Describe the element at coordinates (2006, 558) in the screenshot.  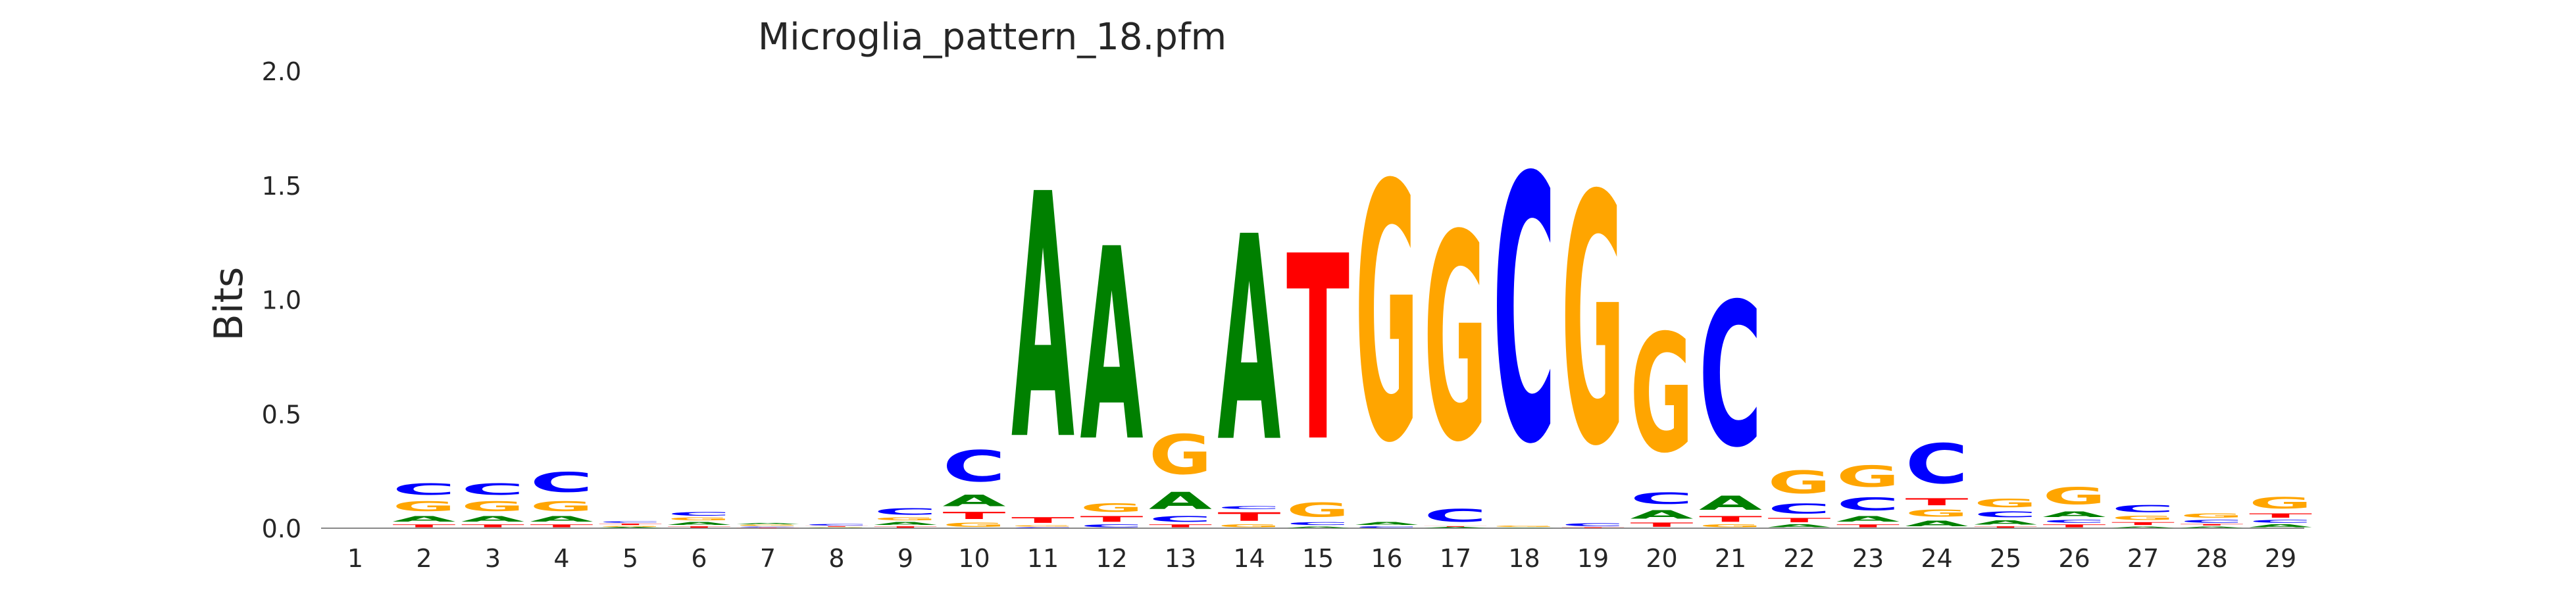
I see `x-tick-label: 25` at that location.